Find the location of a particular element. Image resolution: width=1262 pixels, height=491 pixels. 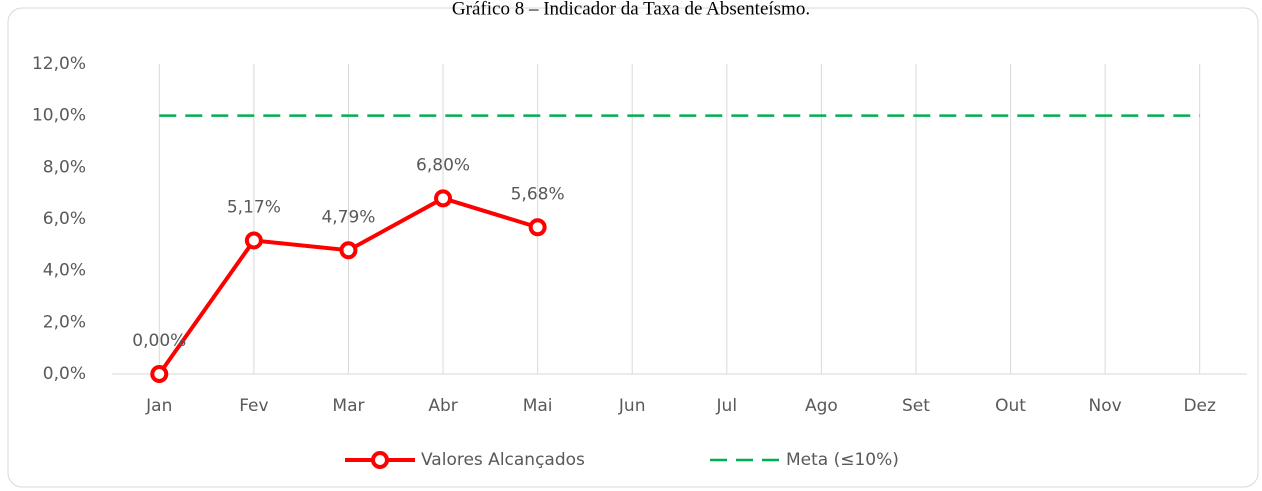

data-label: 5,17% is located at coordinates (254, 207).